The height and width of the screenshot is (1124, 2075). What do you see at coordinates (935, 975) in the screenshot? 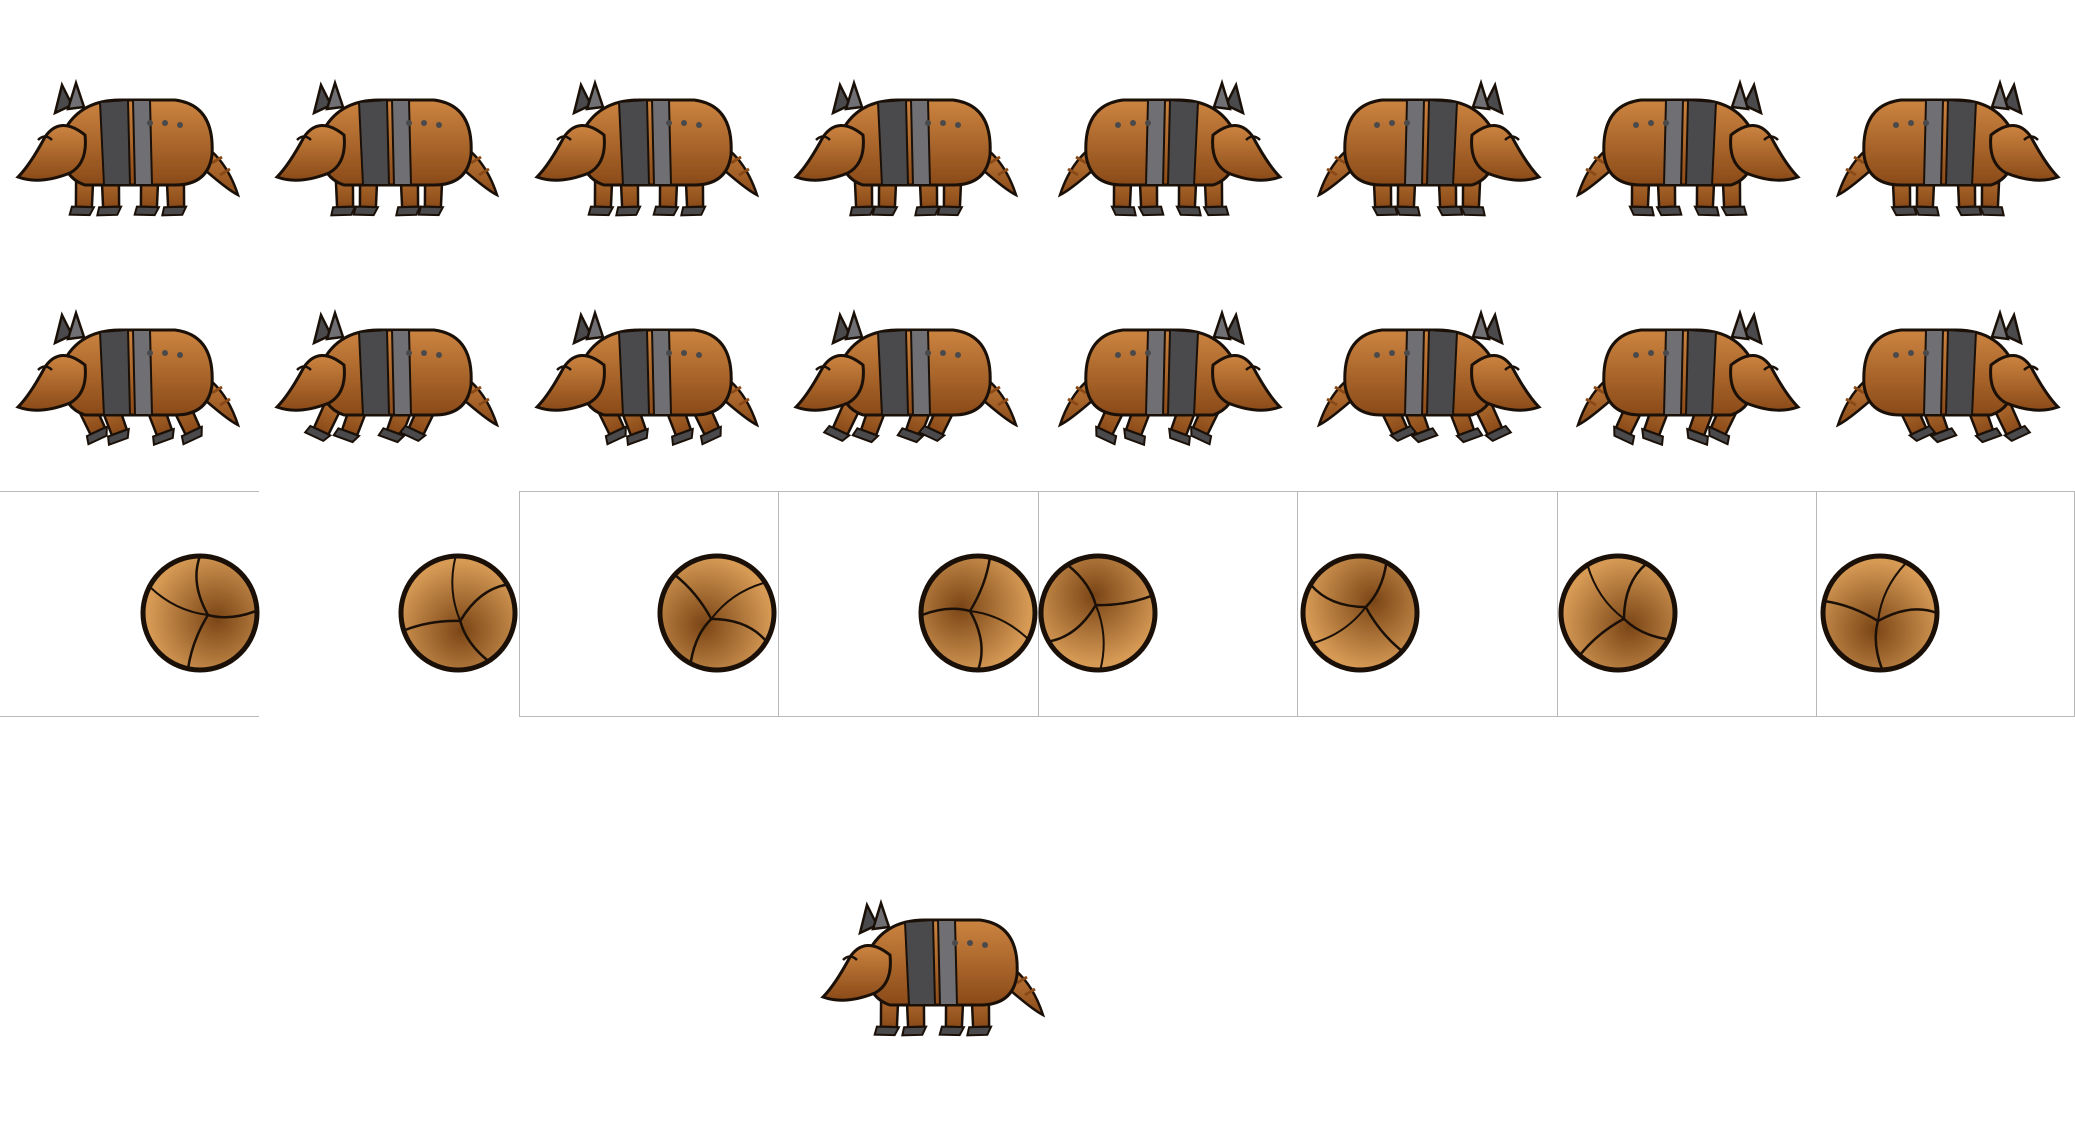
I see `idle-frame` at bounding box center [935, 975].